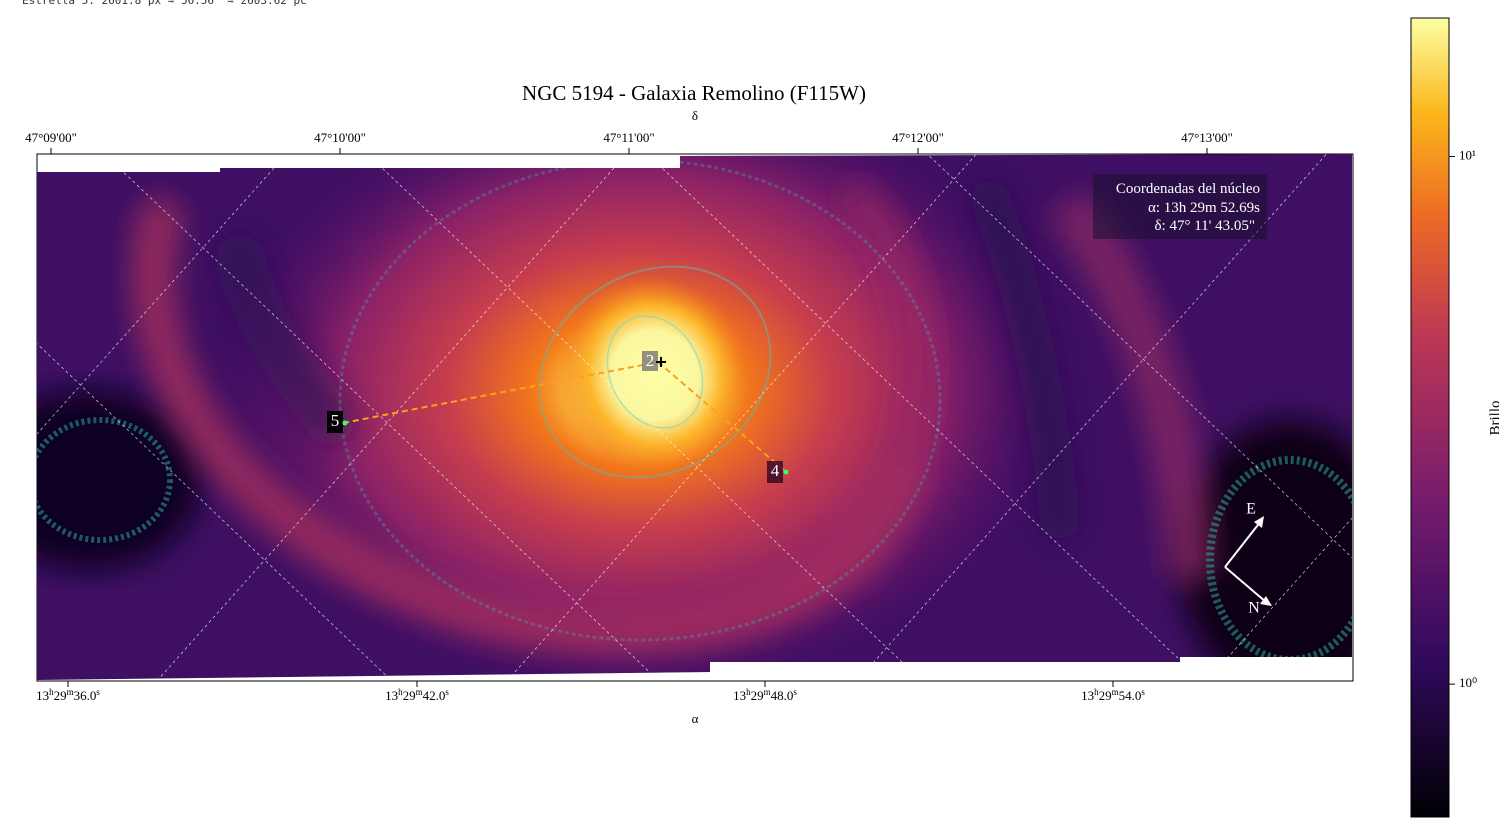 The height and width of the screenshot is (835, 1499). Describe the element at coordinates (51, 137) in the screenshot. I see `top-tick-label: 47°09'00"` at that location.